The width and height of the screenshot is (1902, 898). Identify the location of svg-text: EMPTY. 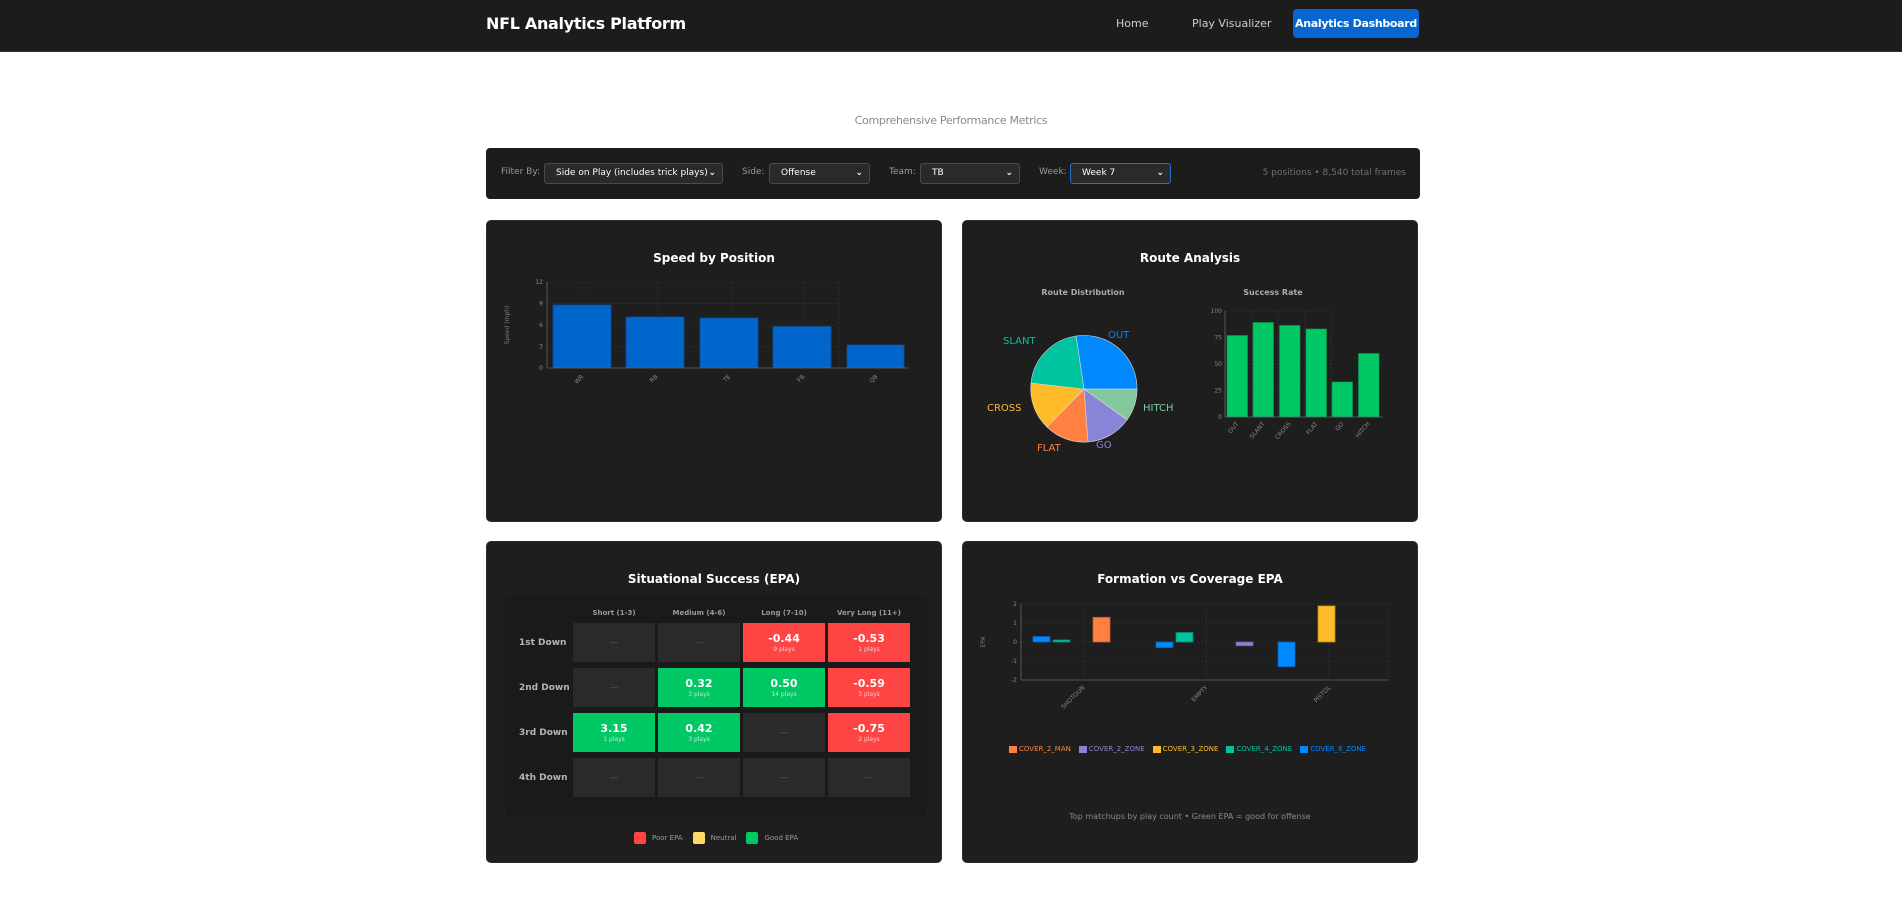
(1199, 693).